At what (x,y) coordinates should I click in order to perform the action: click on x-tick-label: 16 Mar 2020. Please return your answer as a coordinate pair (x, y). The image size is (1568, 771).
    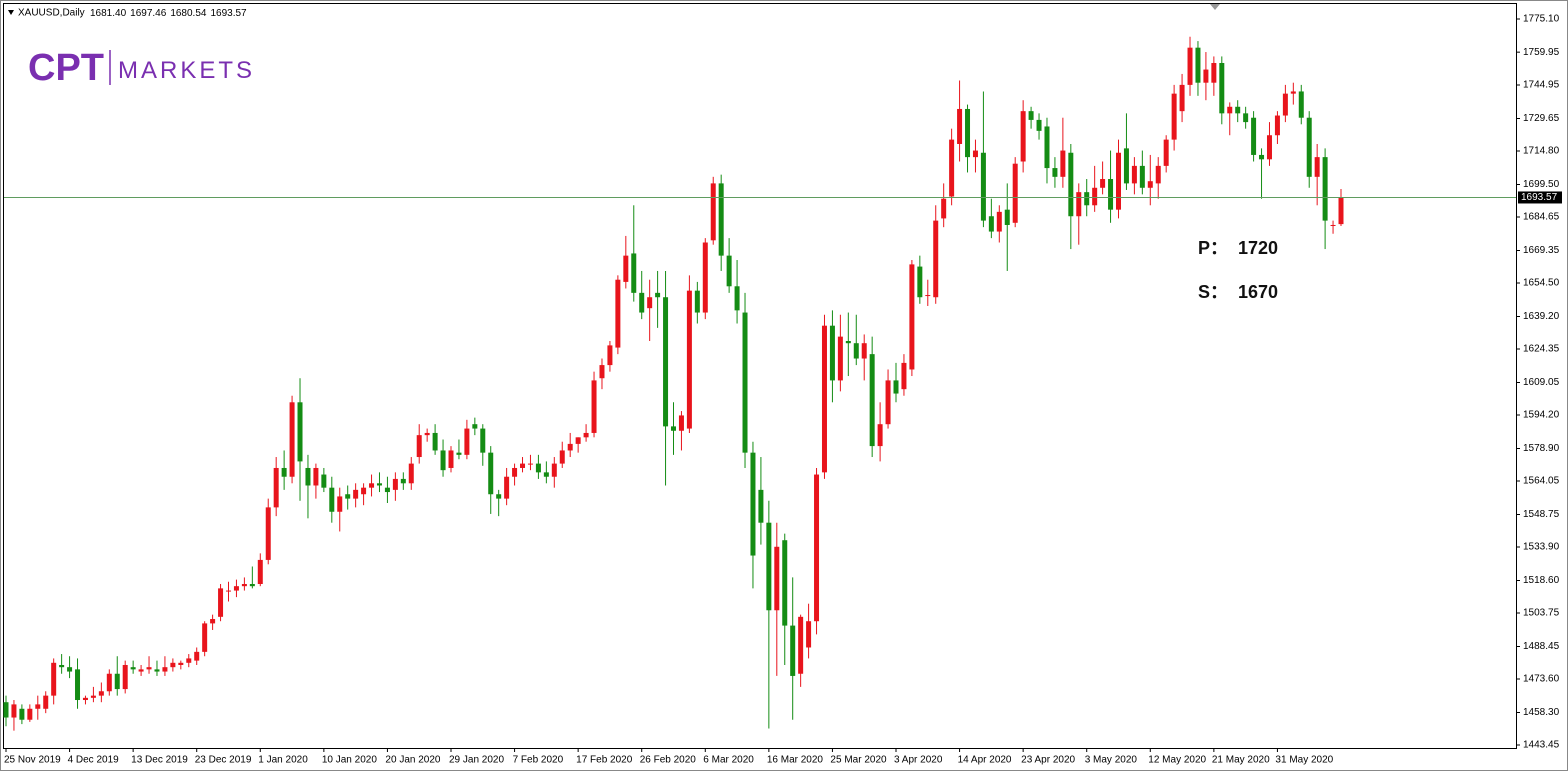
    Looking at the image, I should click on (795, 760).